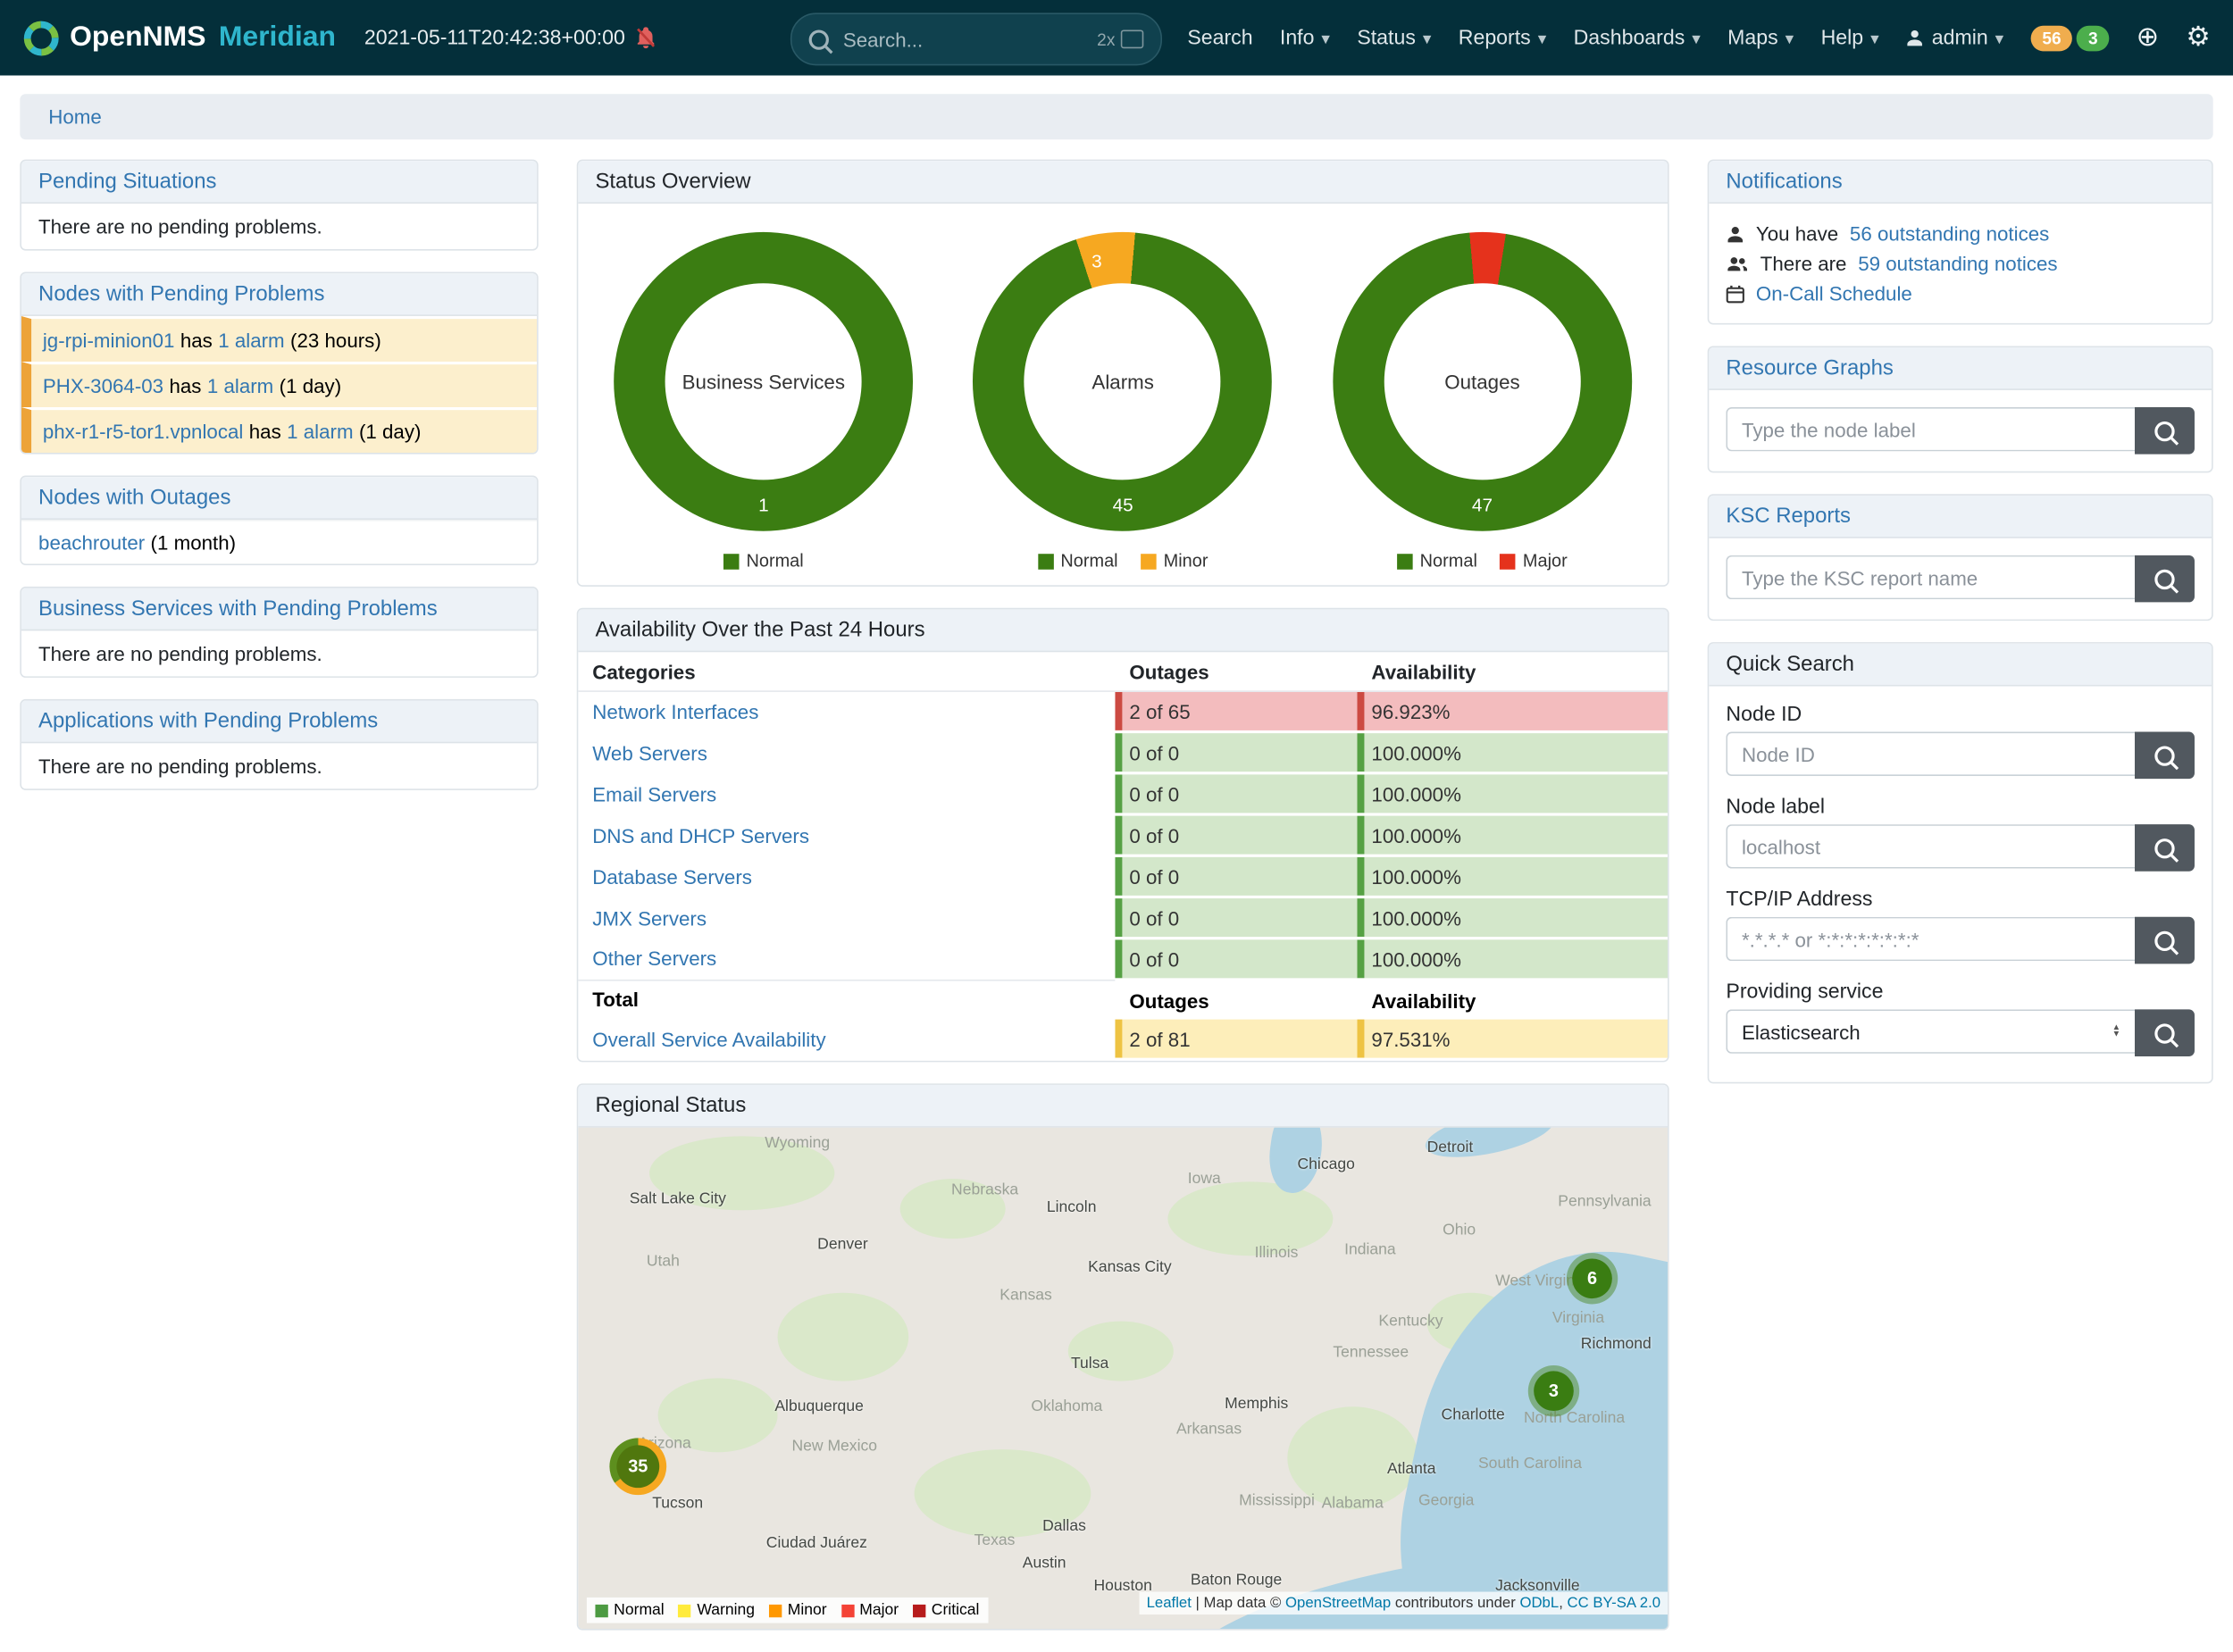  What do you see at coordinates (2148, 37) in the screenshot?
I see `add-icon: ⊕` at bounding box center [2148, 37].